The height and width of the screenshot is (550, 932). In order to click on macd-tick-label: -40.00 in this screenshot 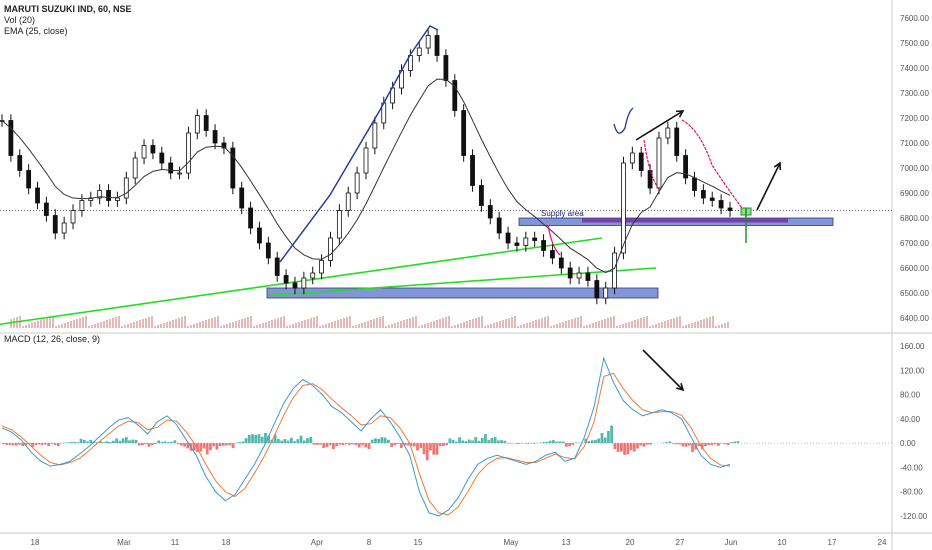, I will do `click(911, 467)`.